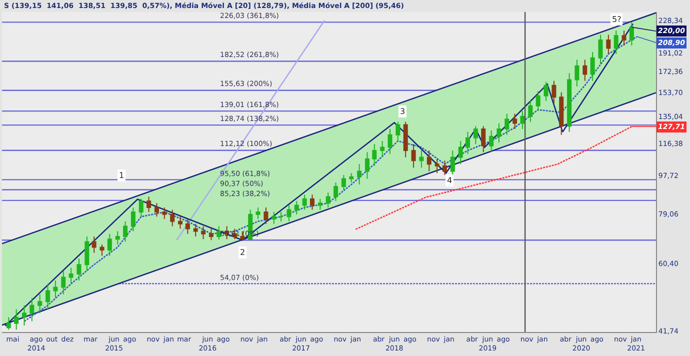  Describe the element at coordinates (121, 175) in the screenshot. I see `annotation: 1` at that location.